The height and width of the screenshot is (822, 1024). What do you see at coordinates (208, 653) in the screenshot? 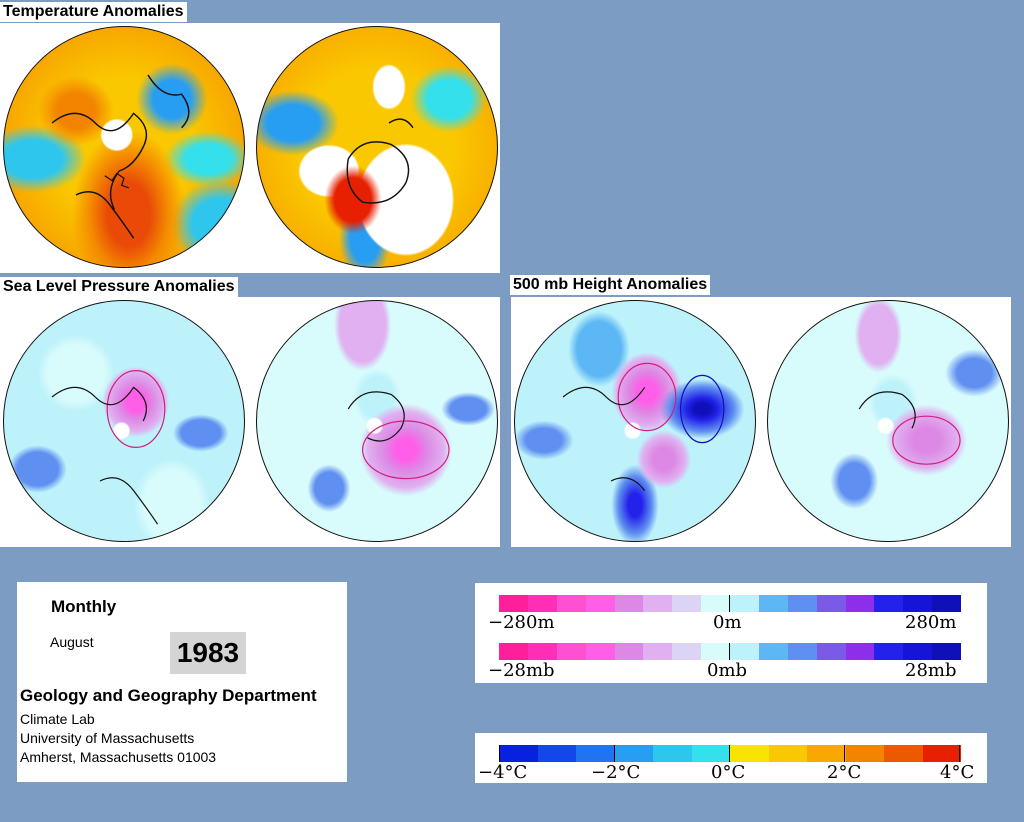
I see `year-label: 1983` at bounding box center [208, 653].